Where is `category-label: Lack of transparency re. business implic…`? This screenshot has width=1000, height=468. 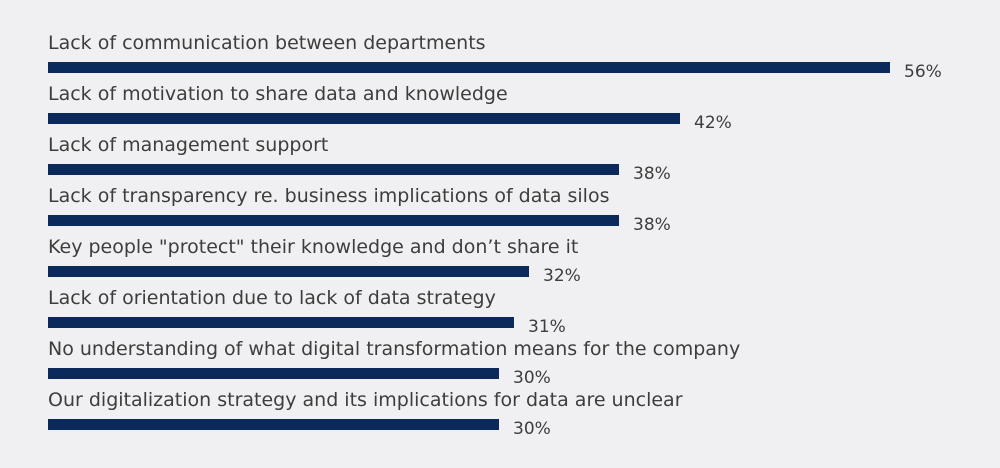
category-label: Lack of transparency re. business implic… is located at coordinates (329, 196).